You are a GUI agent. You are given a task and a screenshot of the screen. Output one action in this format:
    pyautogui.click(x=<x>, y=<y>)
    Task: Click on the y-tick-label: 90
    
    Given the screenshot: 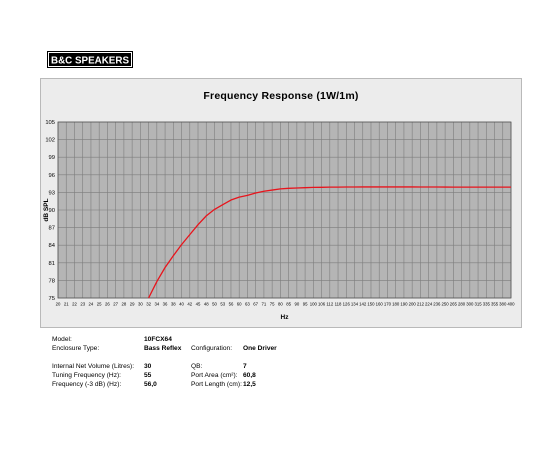 What is the action you would take?
    pyautogui.click(x=52, y=211)
    